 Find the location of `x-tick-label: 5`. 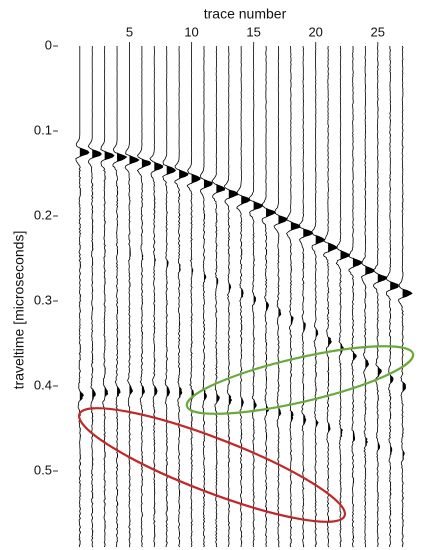

x-tick-label: 5 is located at coordinates (129, 31).